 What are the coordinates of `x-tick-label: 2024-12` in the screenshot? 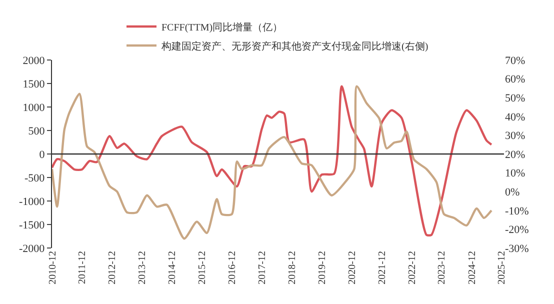 It's located at (472, 267).